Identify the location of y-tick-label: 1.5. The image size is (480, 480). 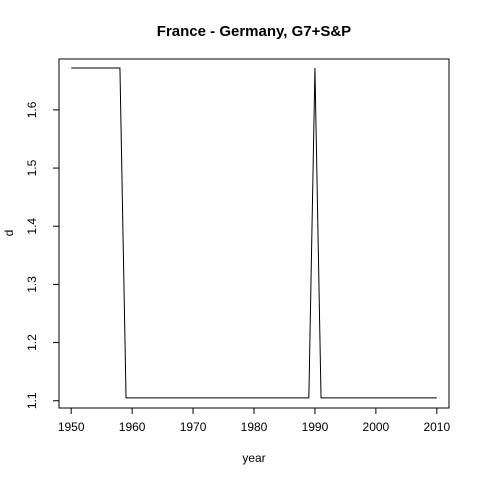
(32, 167).